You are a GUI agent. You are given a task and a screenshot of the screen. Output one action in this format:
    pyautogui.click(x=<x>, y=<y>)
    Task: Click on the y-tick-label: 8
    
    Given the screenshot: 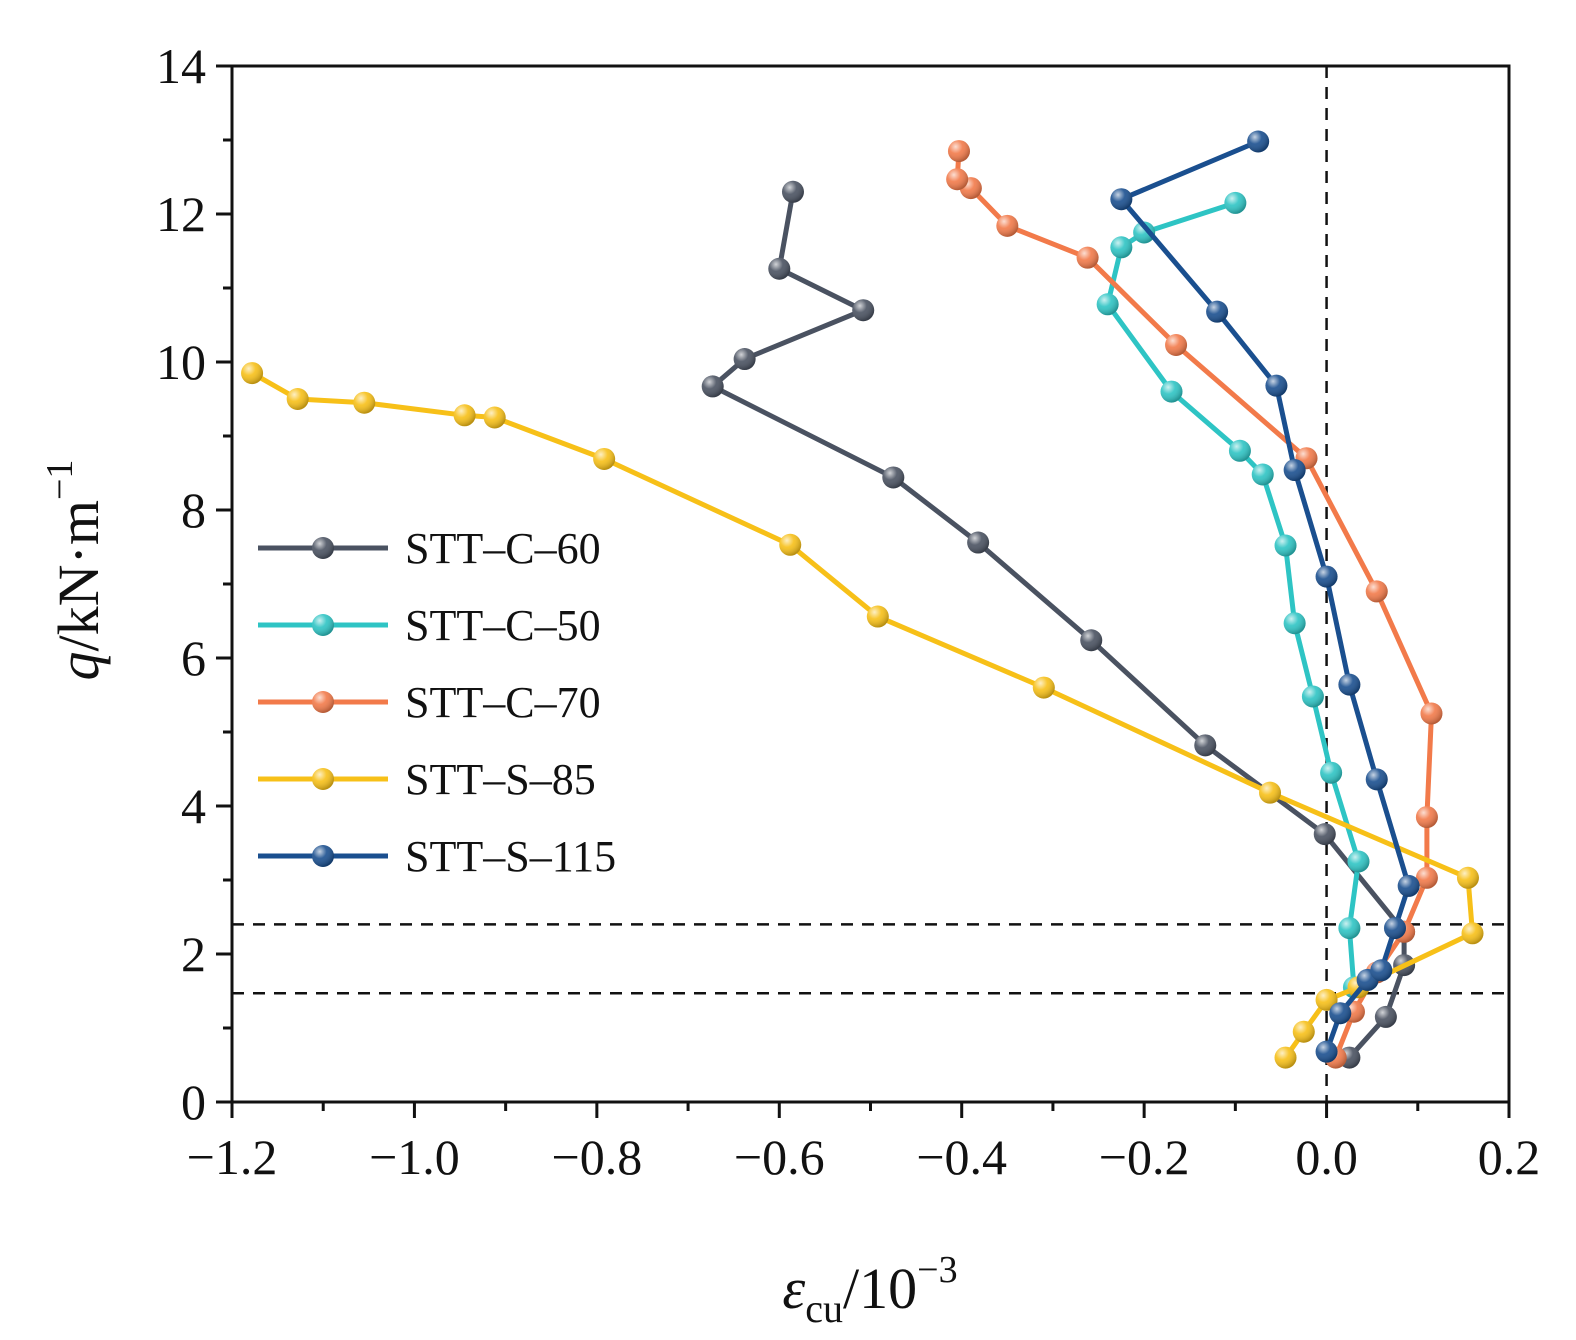 What is the action you would take?
    pyautogui.click(x=193, y=510)
    